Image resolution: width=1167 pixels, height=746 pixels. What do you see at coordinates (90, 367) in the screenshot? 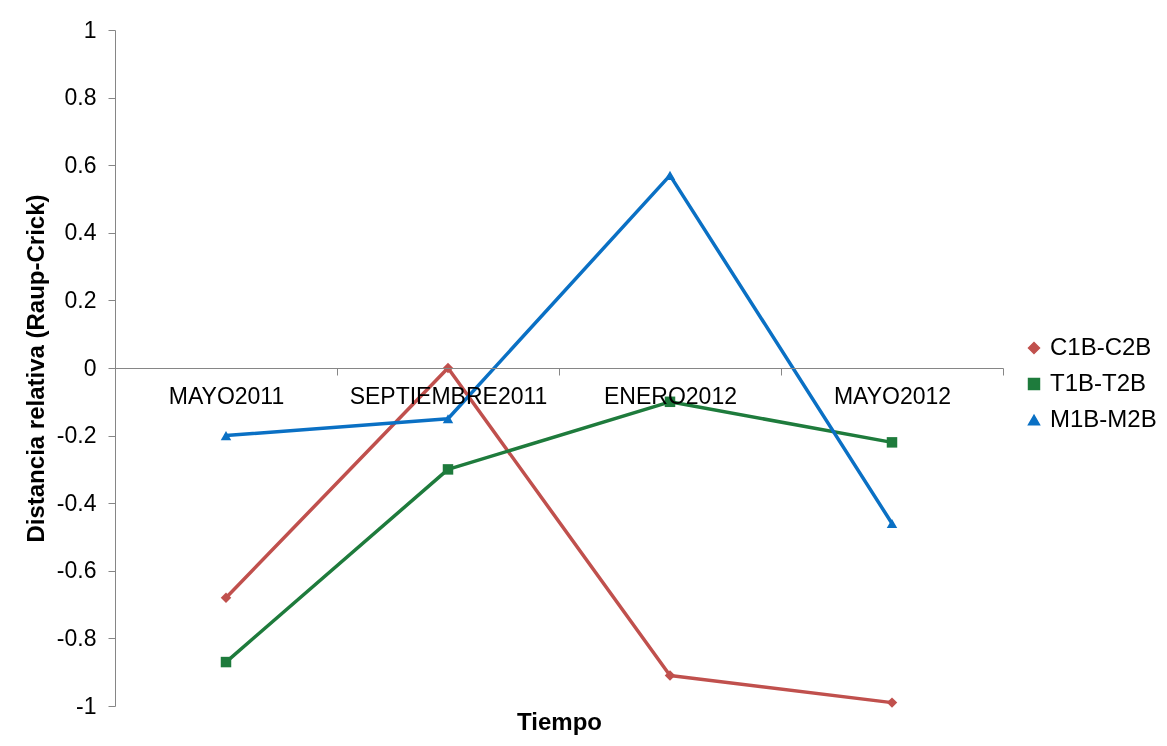
I see `y-tick-label: 0` at bounding box center [90, 367].